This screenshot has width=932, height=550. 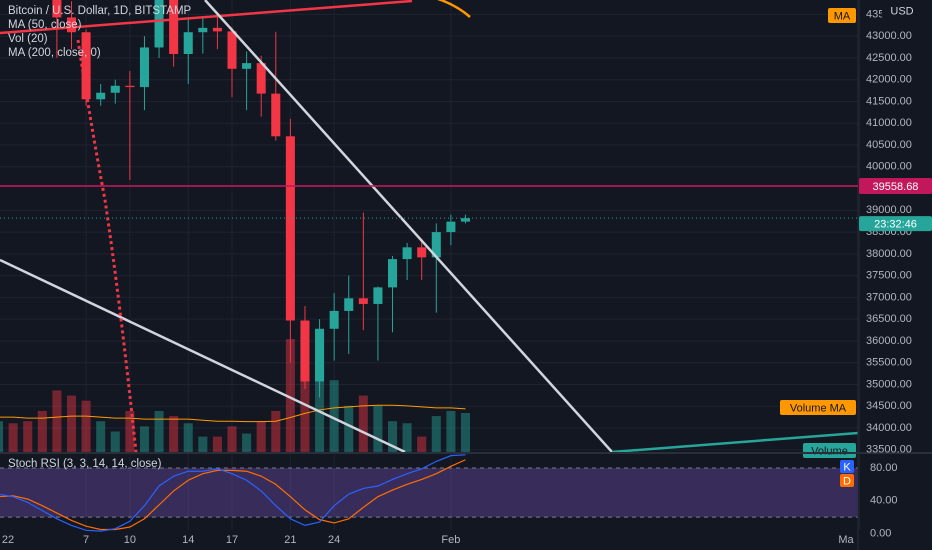 I want to click on ma-tag: MA, so click(x=842, y=16).